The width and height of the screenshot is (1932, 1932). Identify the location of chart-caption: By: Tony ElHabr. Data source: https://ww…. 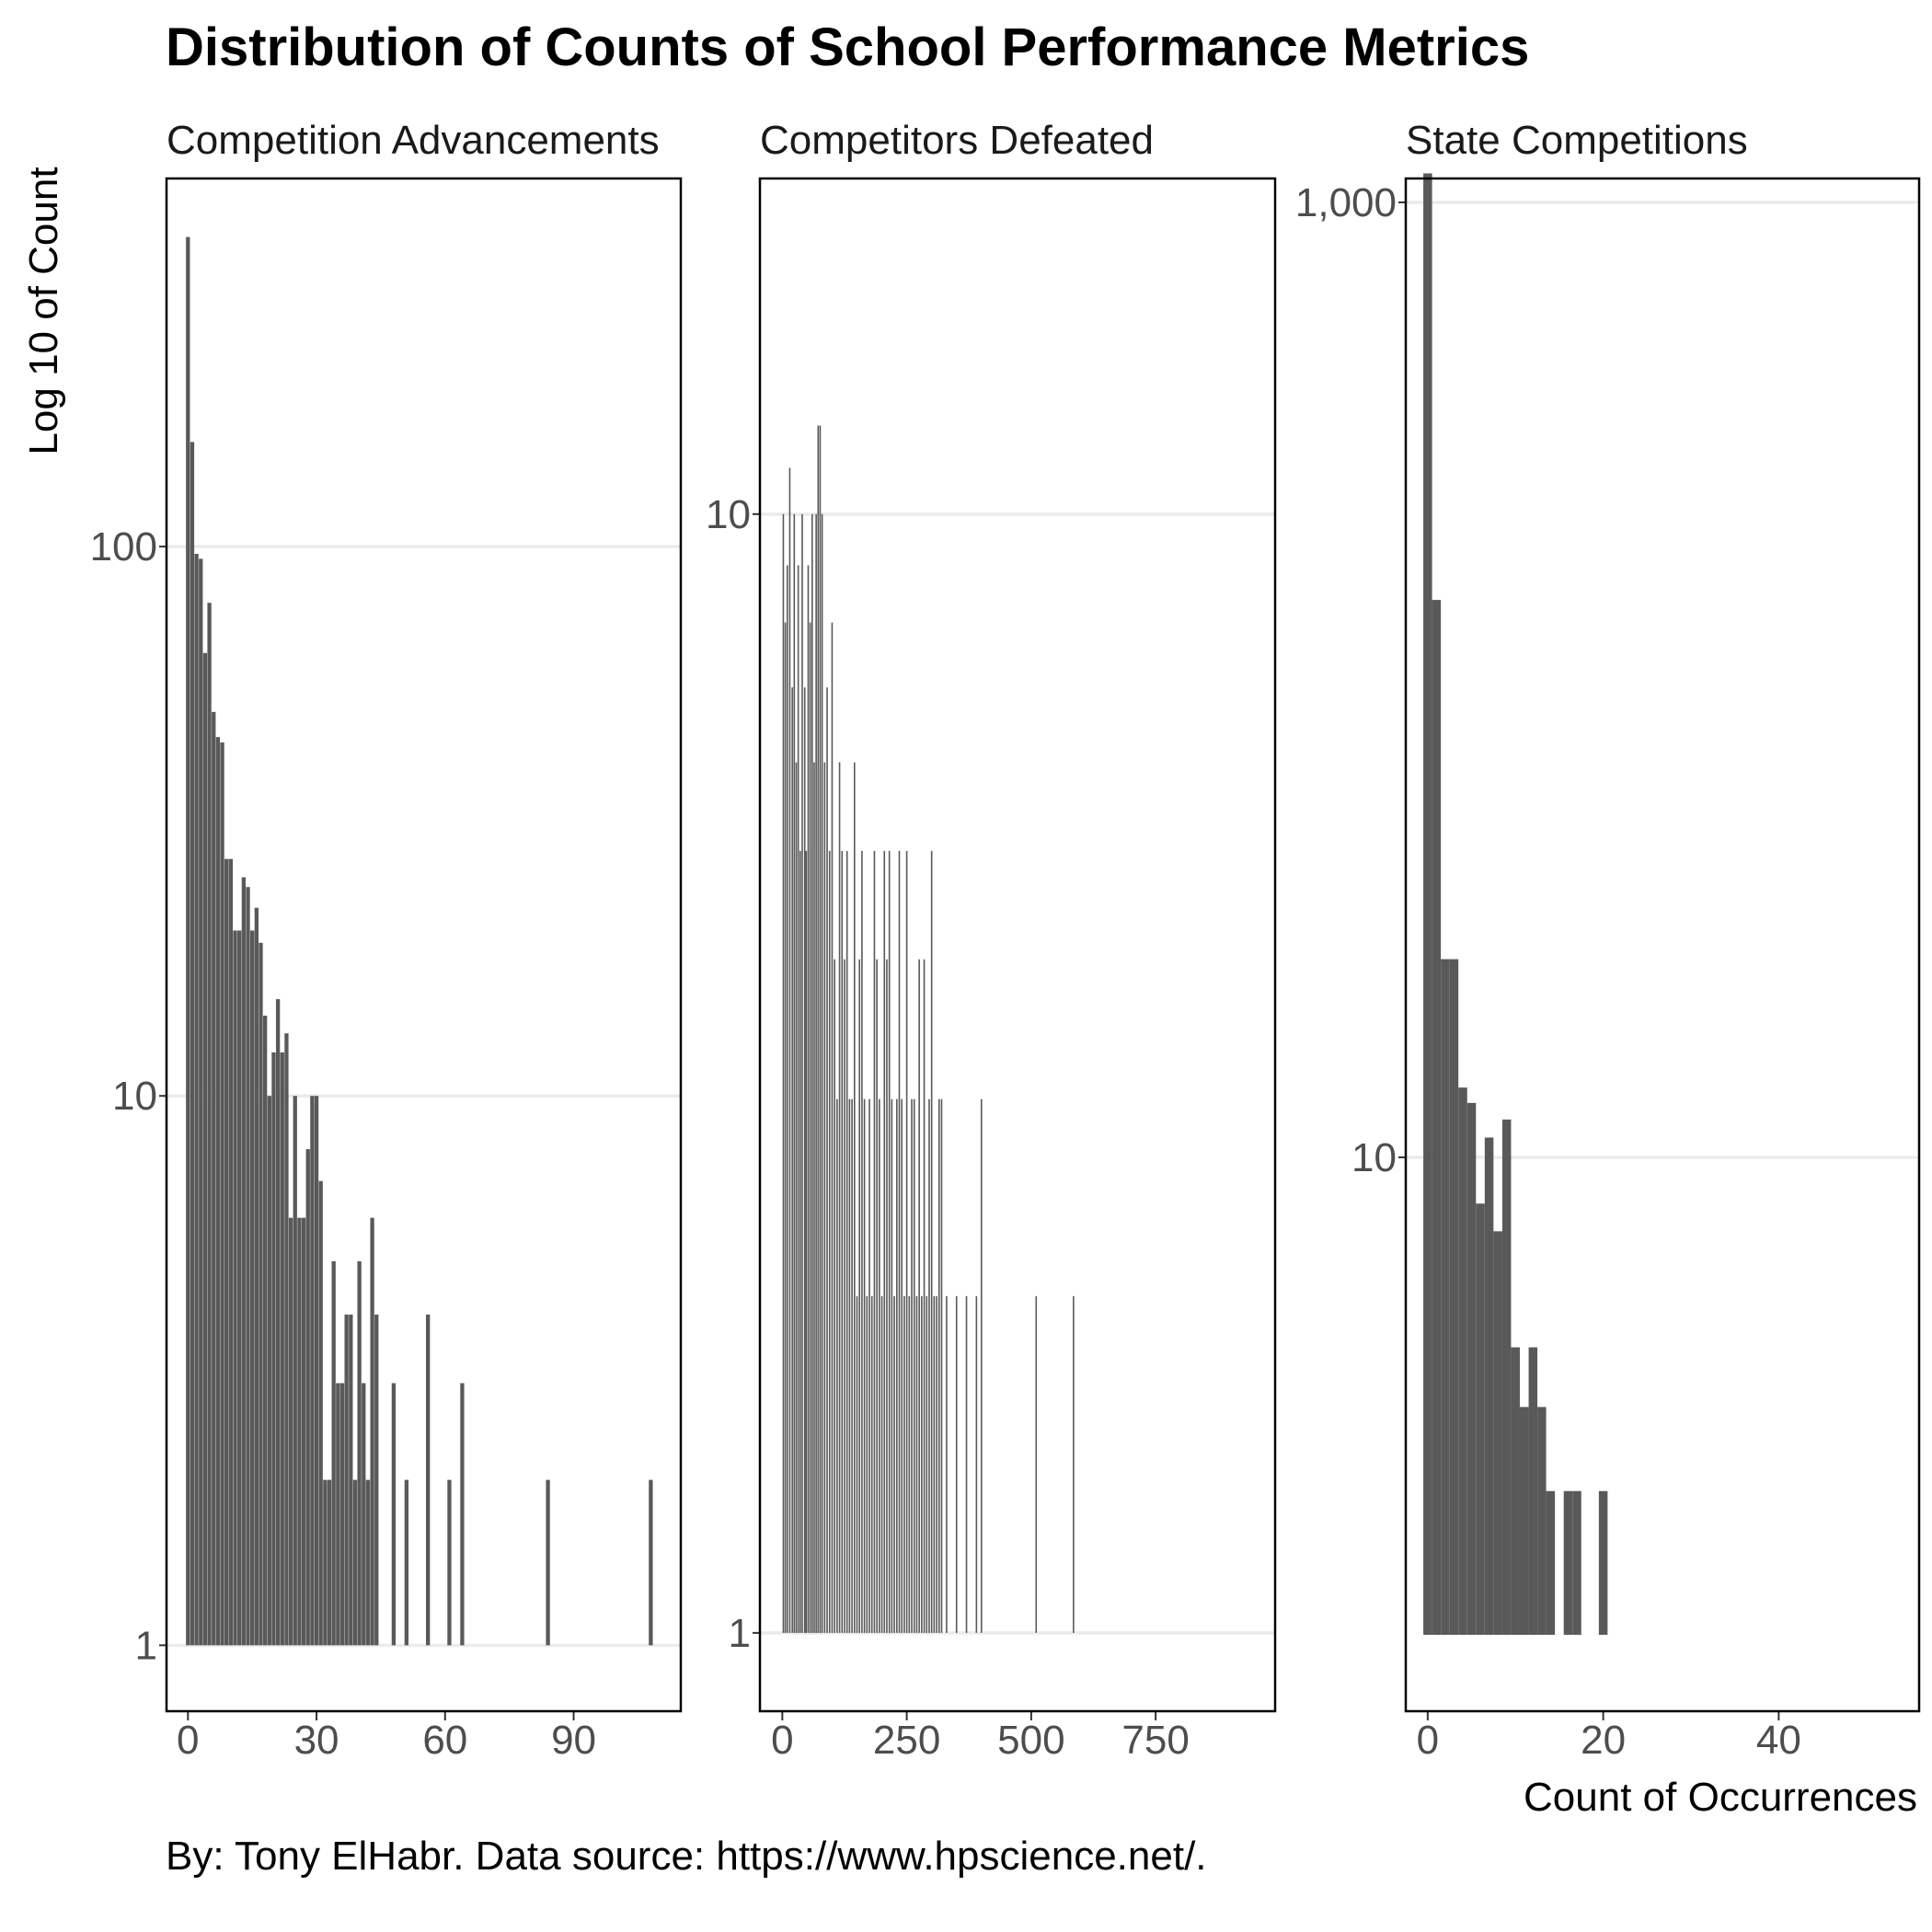
(686, 1856).